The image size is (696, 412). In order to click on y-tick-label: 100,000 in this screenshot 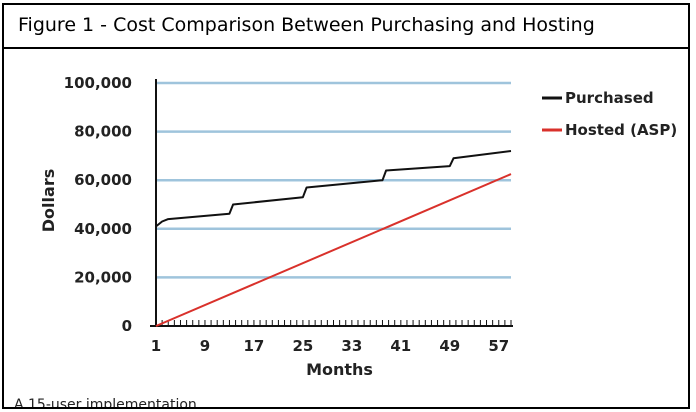, I will do `click(98, 83)`.